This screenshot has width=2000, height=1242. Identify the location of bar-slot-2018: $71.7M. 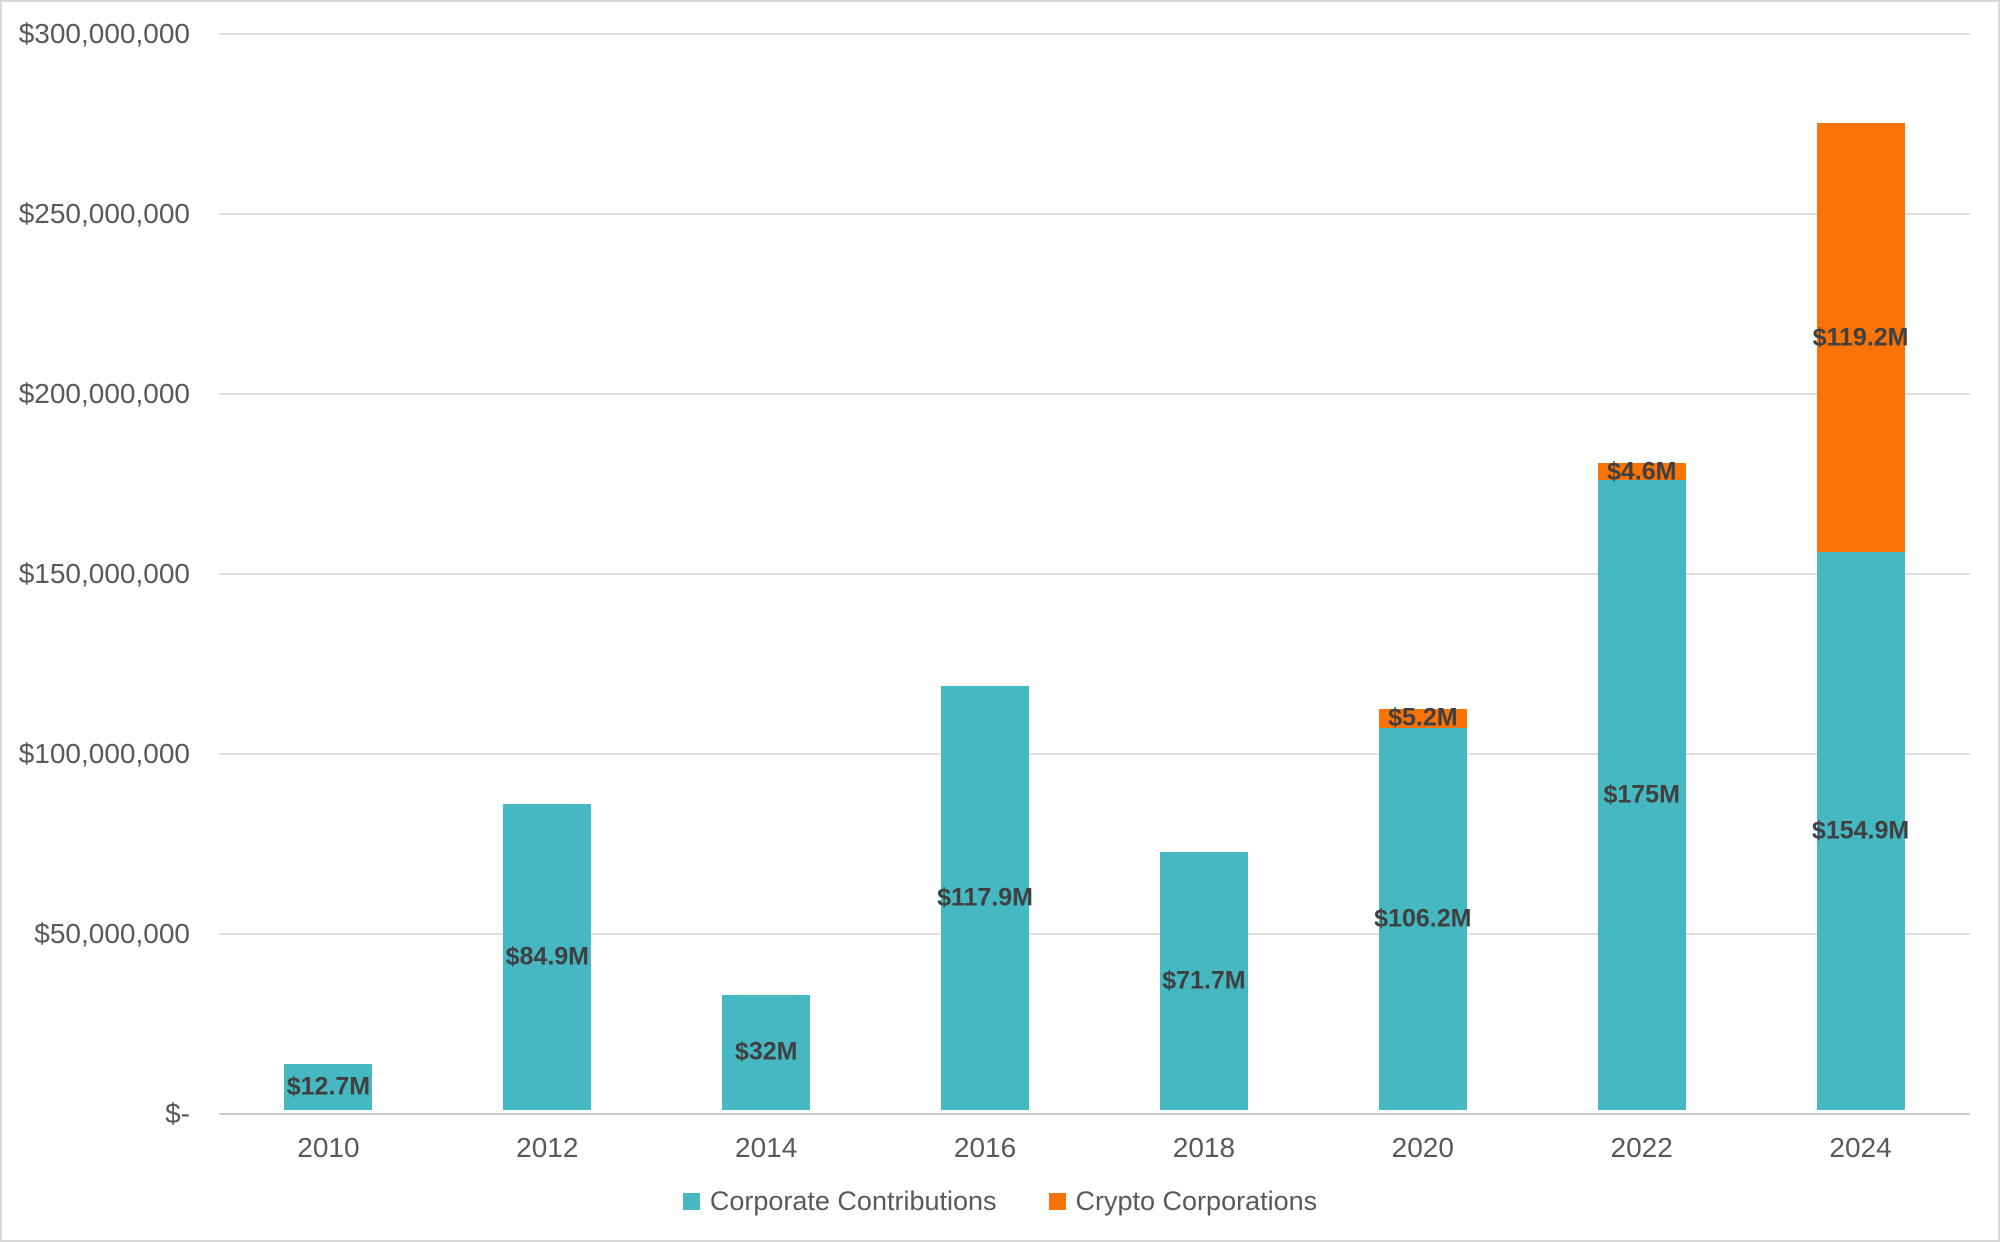
(1204, 570).